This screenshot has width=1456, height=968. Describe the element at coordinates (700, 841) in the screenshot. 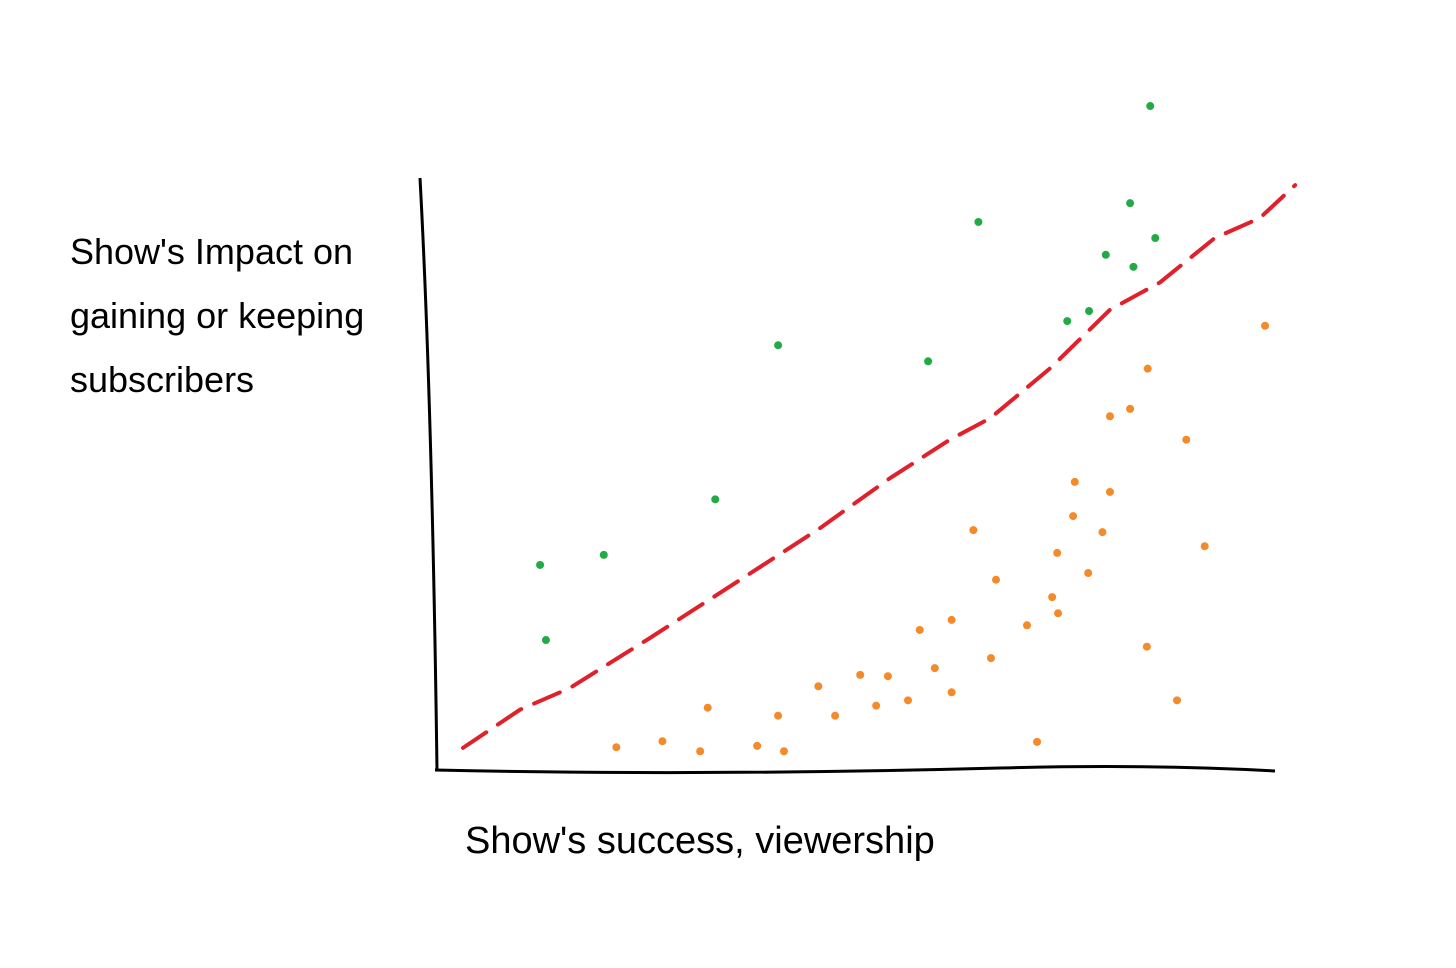

I see `x-axis-label: Show's success, viewership` at that location.